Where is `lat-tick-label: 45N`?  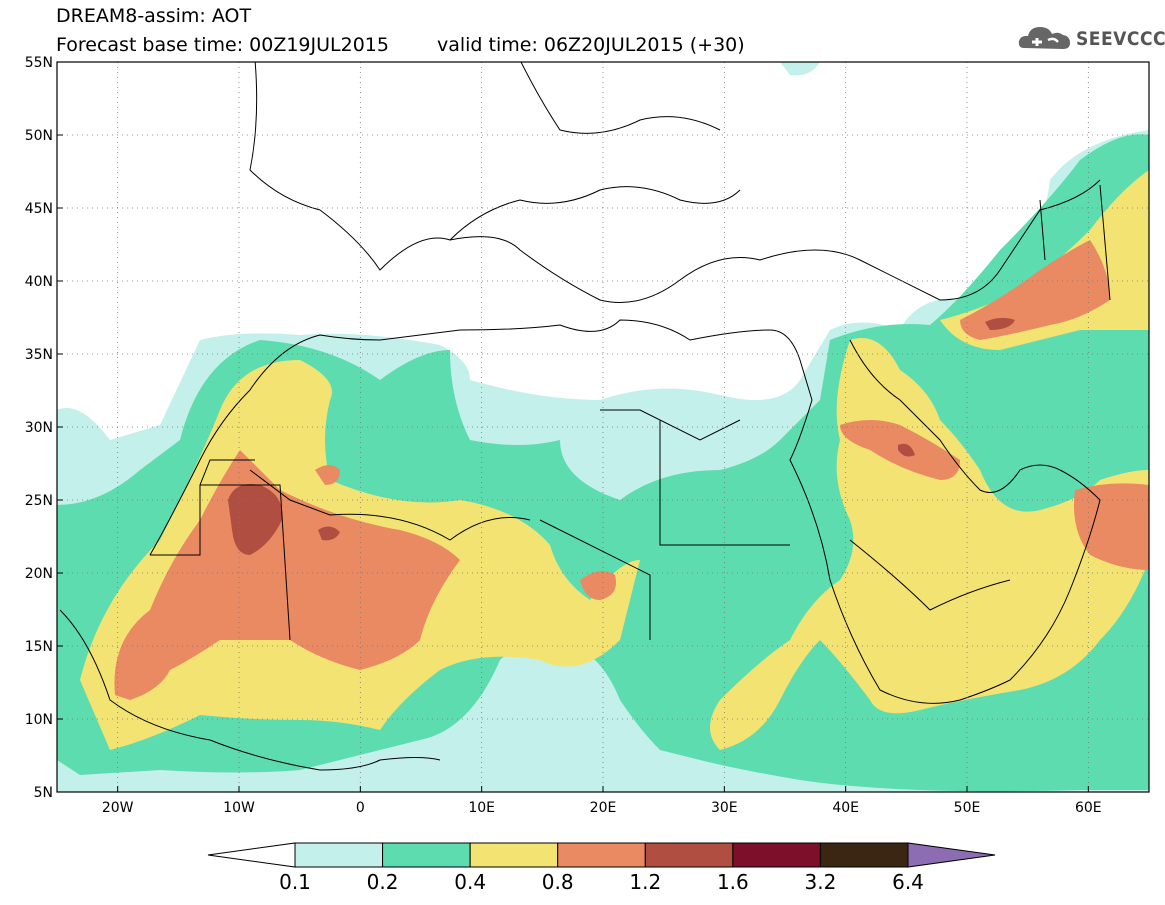
lat-tick-label: 45N is located at coordinates (39, 209).